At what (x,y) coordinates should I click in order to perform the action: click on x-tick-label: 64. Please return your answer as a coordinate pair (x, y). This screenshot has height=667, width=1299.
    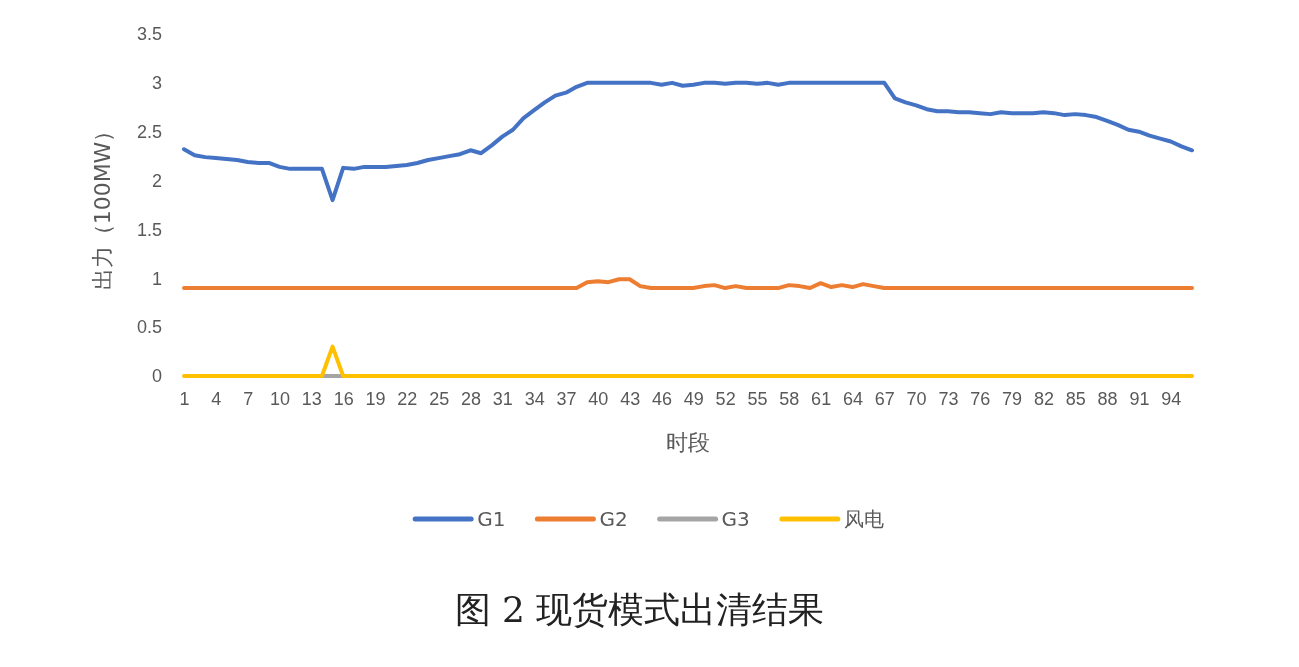
    Looking at the image, I should click on (852, 398).